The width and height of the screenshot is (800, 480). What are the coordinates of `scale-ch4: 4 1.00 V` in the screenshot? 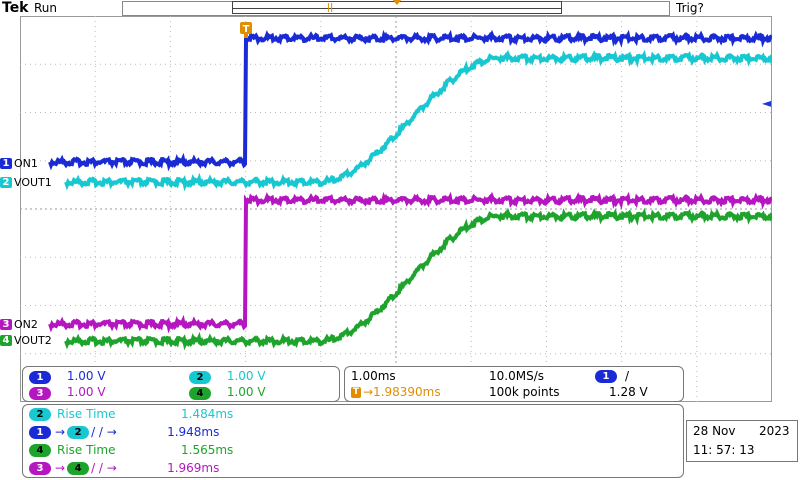 It's located at (227, 392).